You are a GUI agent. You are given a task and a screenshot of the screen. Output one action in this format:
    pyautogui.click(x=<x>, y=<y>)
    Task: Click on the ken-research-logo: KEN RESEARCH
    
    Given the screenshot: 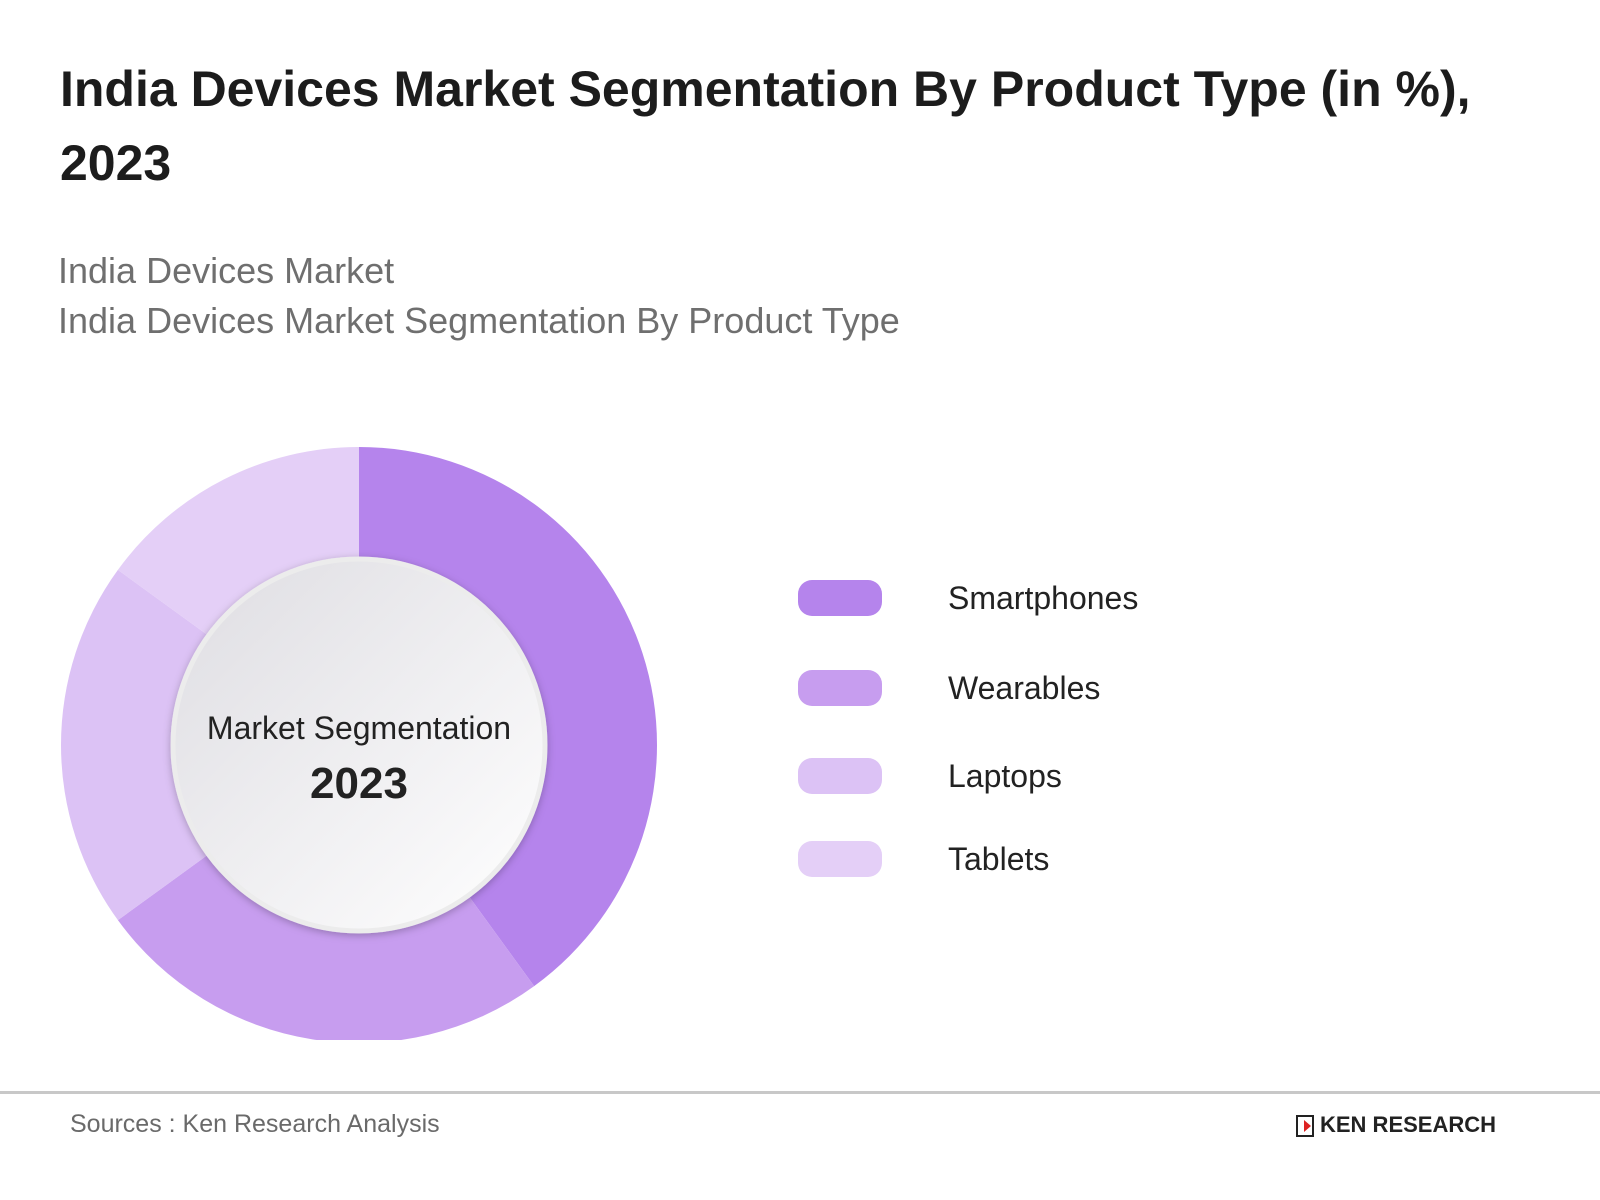 What is the action you would take?
    pyautogui.click(x=1396, y=1125)
    